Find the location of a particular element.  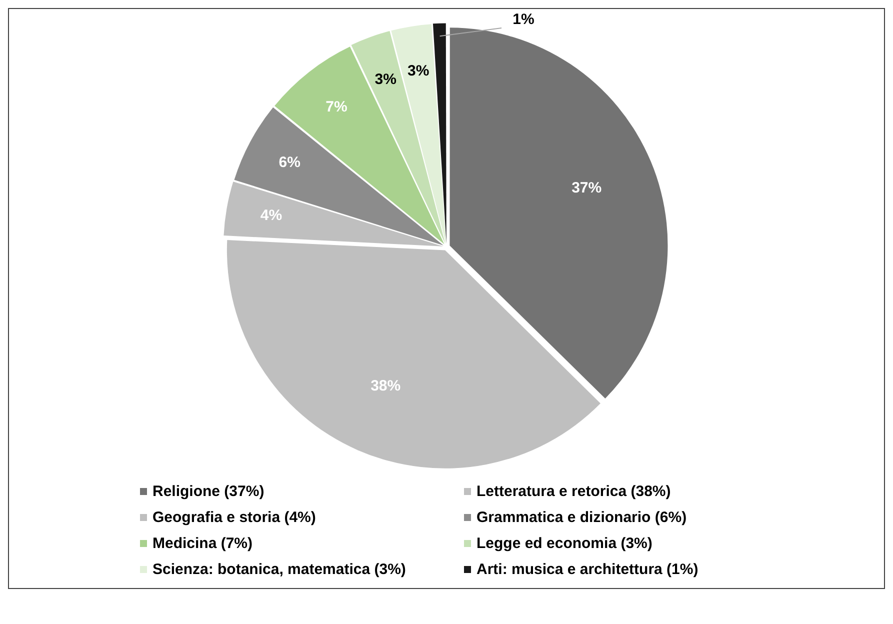

data-label: 1% is located at coordinates (523, 19).